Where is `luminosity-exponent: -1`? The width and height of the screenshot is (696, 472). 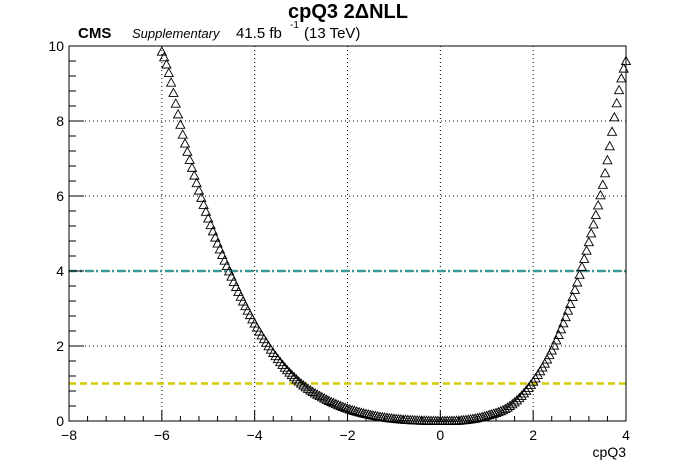
luminosity-exponent: -1 is located at coordinates (294, 25).